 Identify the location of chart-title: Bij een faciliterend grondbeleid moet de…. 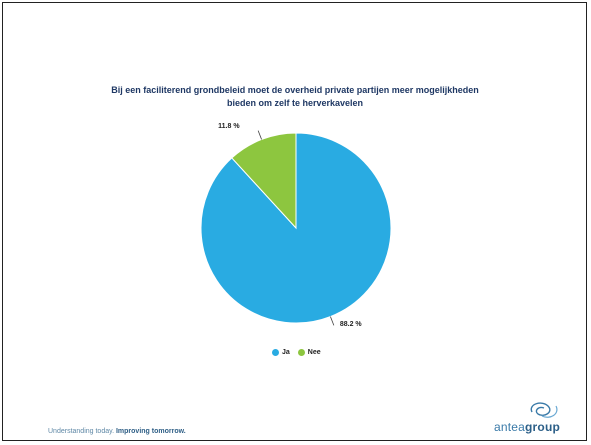
(295, 96).